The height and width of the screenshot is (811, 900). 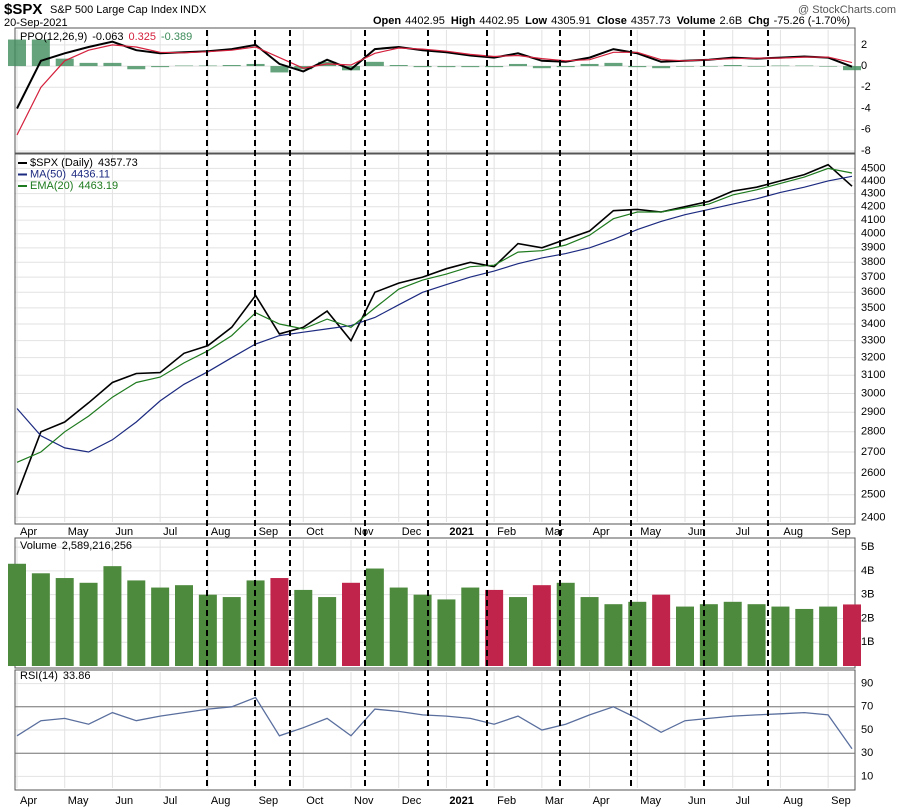 I want to click on y-tick-label: 3900, so click(x=873, y=248).